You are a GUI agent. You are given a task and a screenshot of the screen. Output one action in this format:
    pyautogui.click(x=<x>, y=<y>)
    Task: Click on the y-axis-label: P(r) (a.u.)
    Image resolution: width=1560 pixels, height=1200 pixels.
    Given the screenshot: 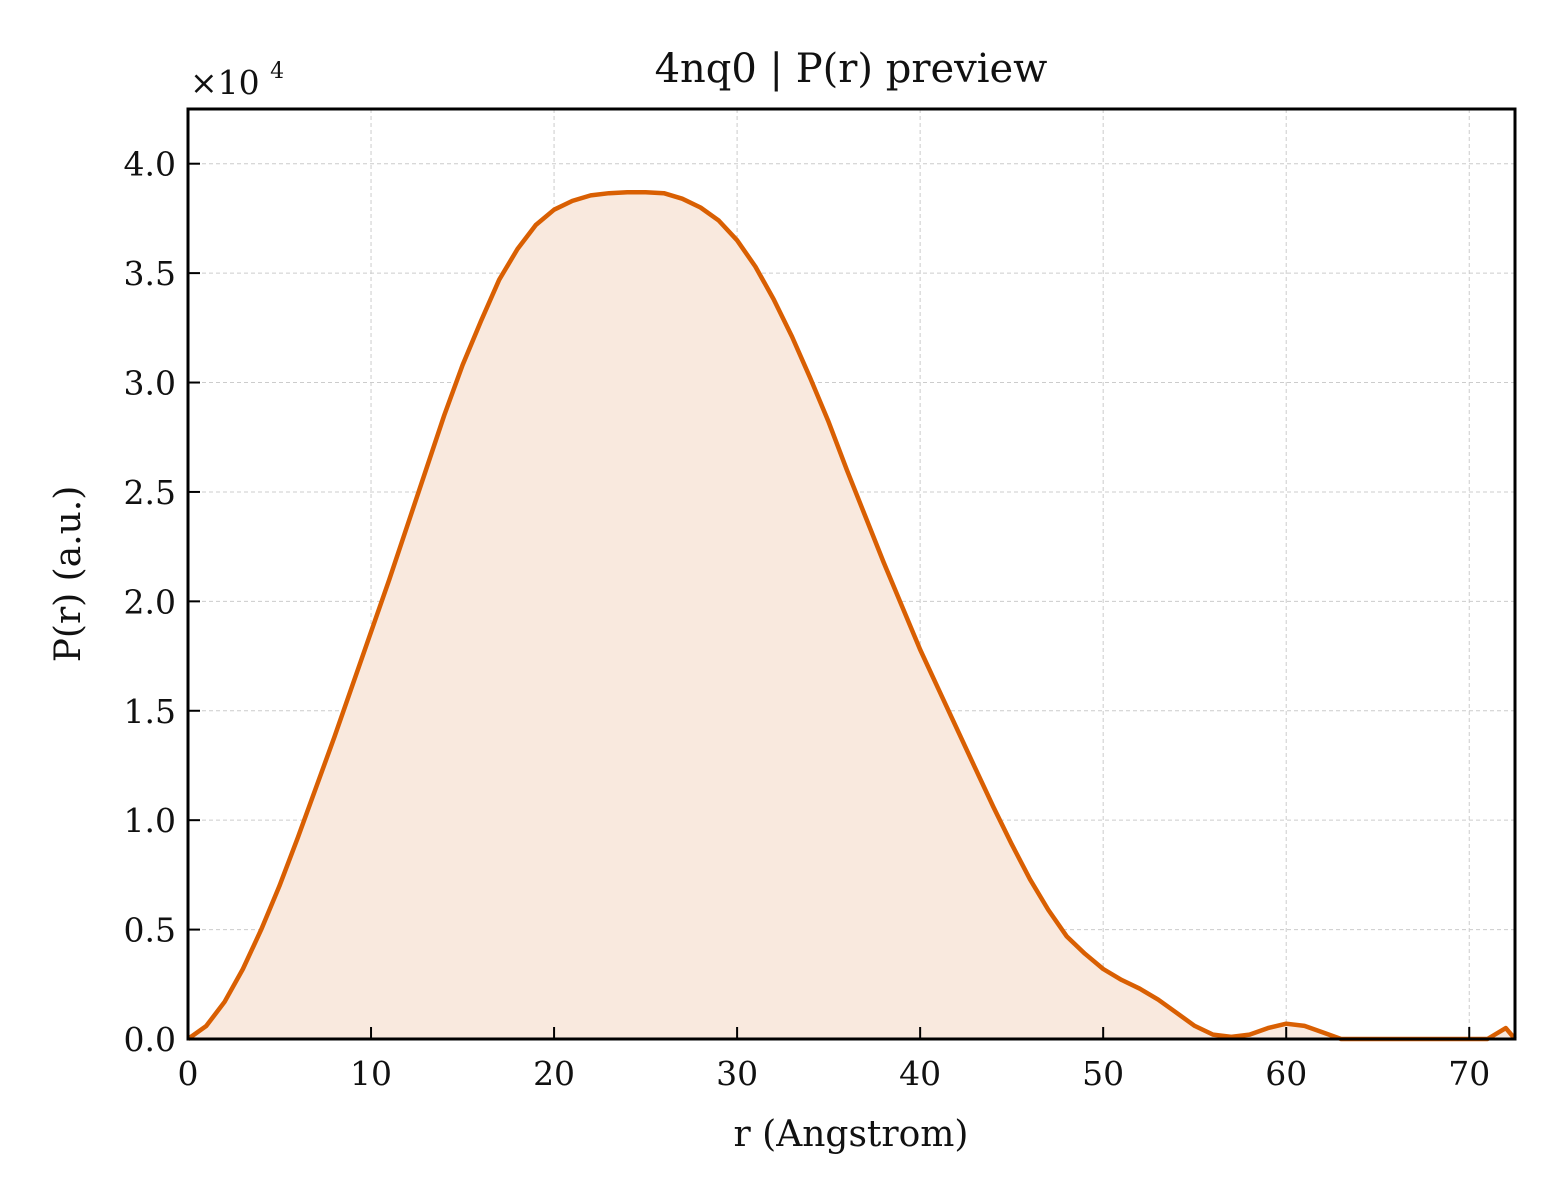 What is the action you would take?
    pyautogui.click(x=68, y=574)
    